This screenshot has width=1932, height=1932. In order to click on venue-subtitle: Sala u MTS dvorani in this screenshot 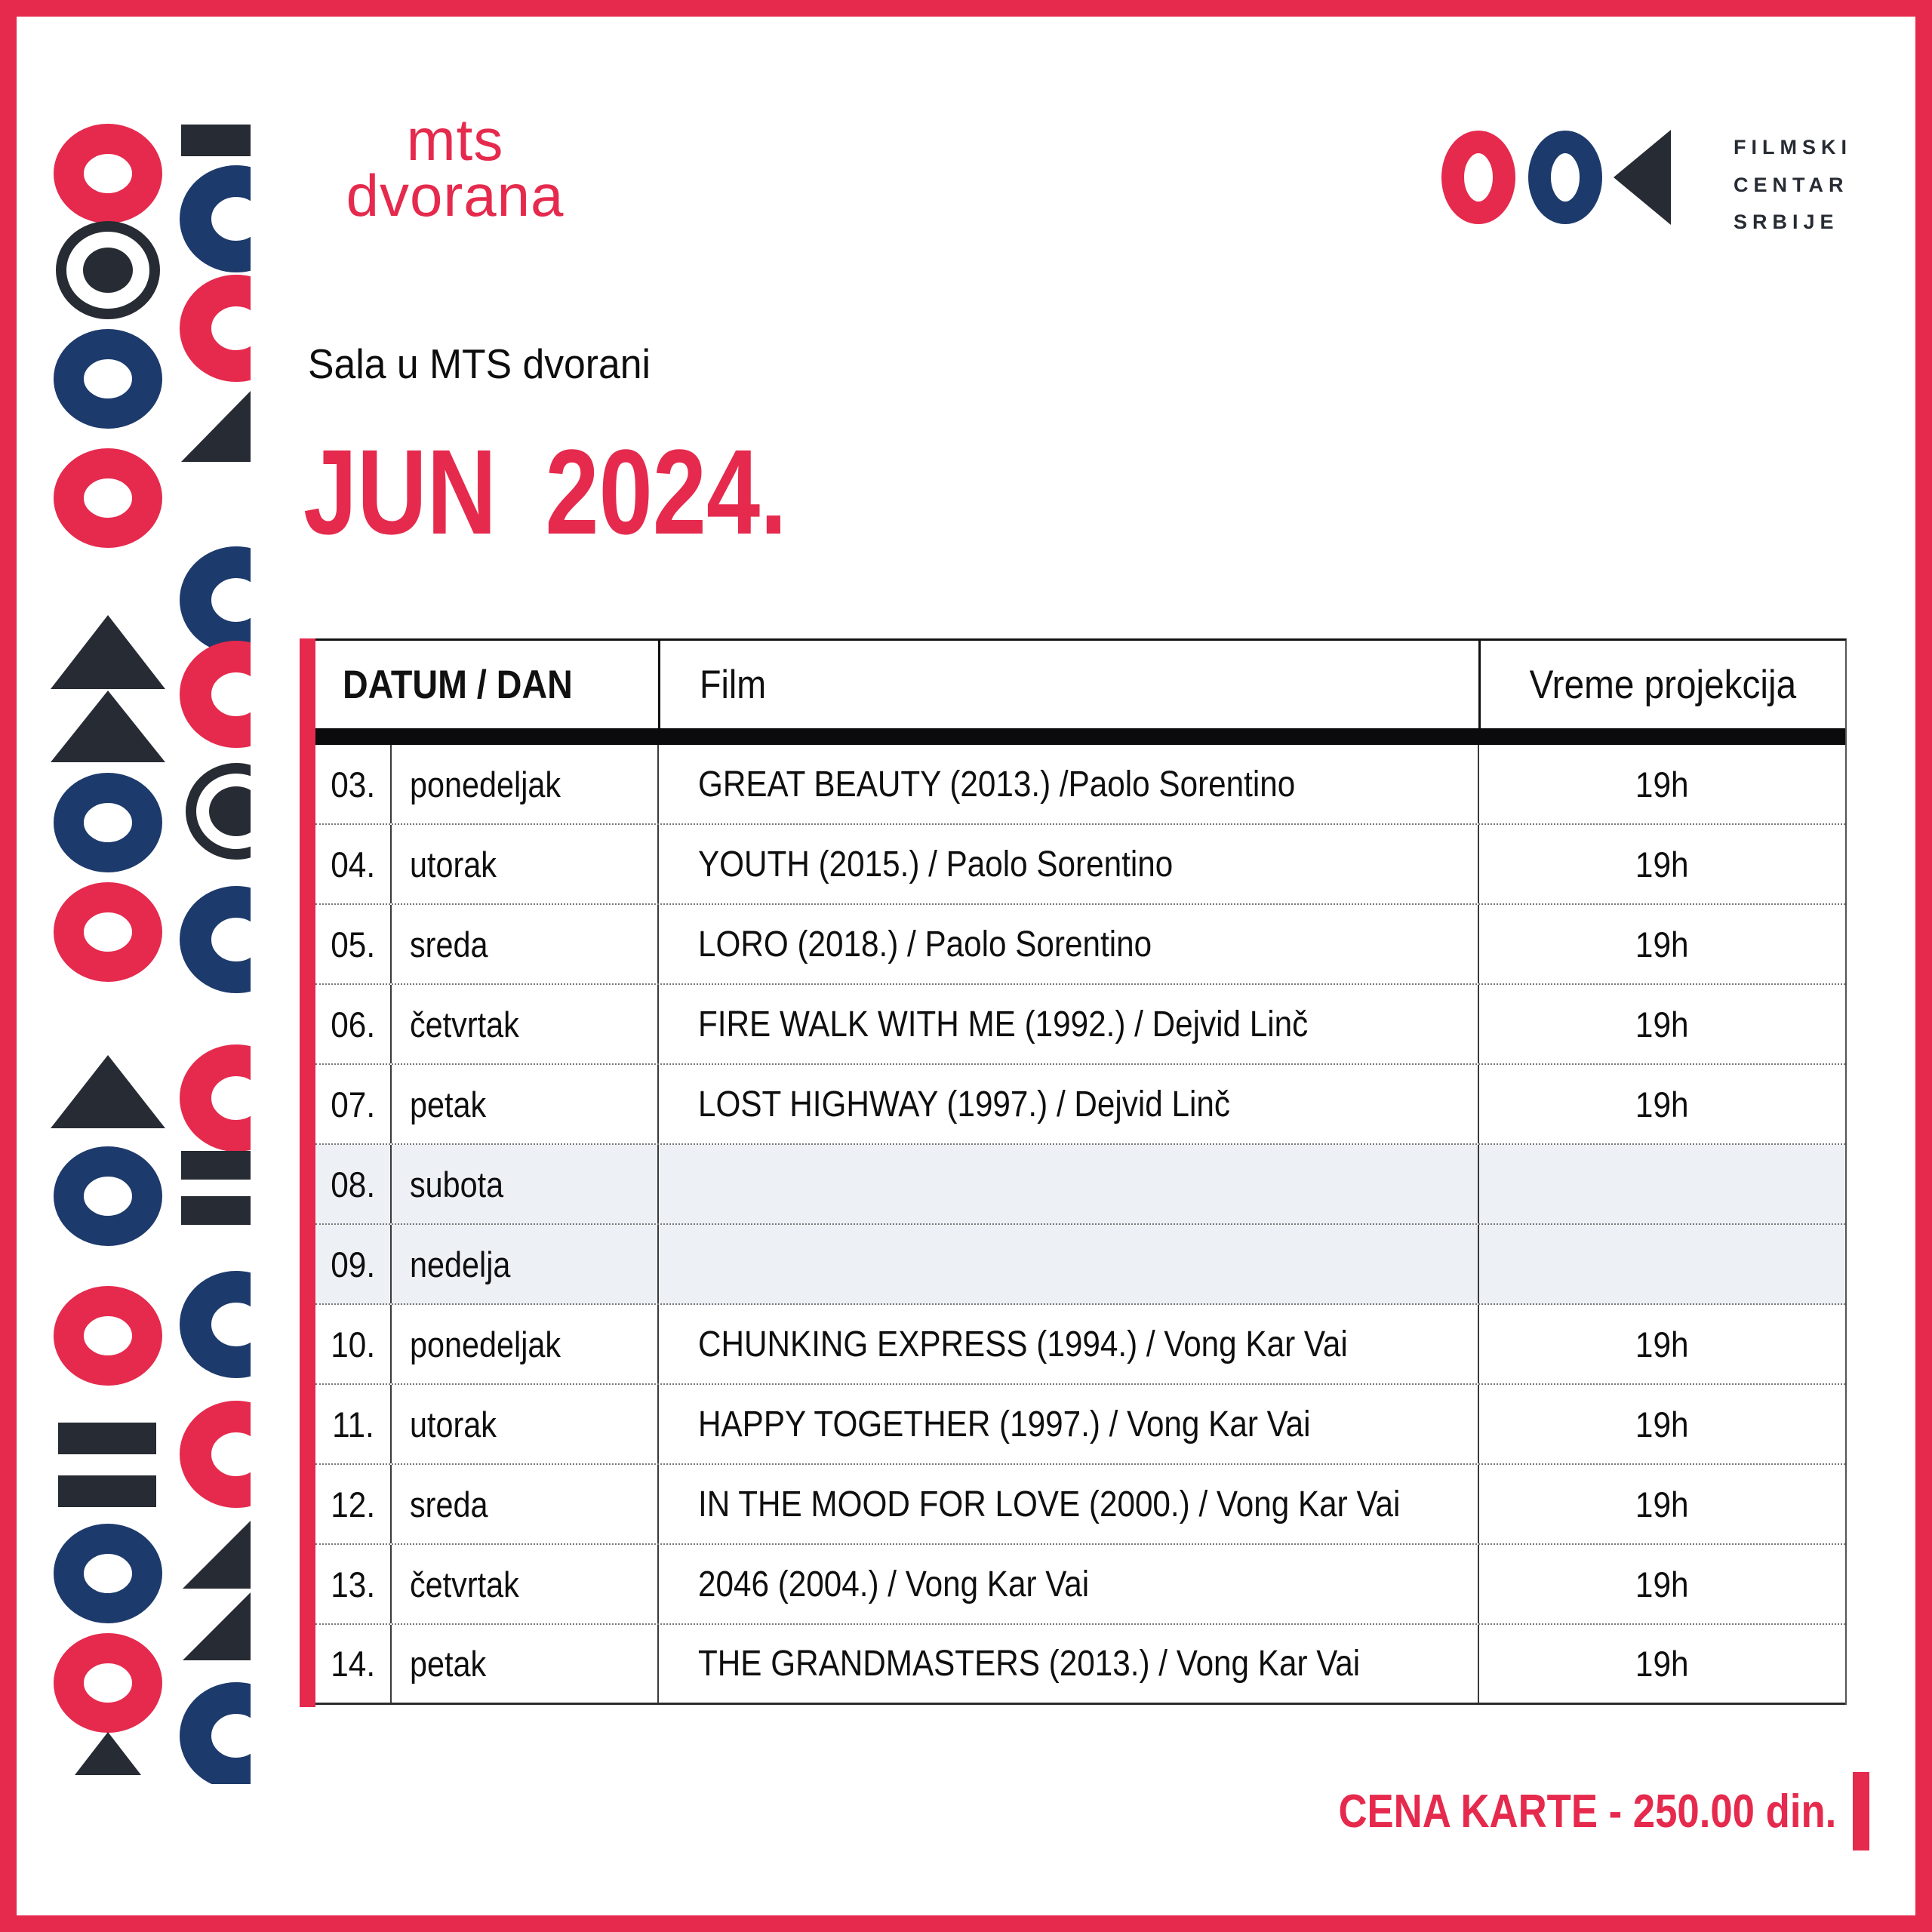, I will do `click(479, 363)`.